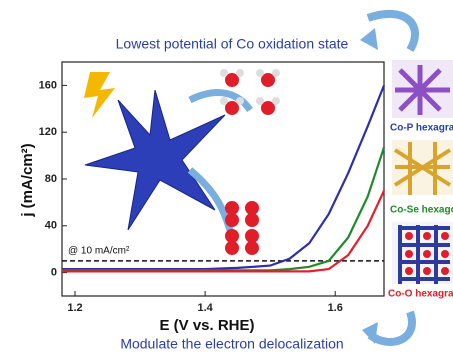 This screenshot has height=359, width=453. I want to click on oxygen-atoms, so click(427, 253).